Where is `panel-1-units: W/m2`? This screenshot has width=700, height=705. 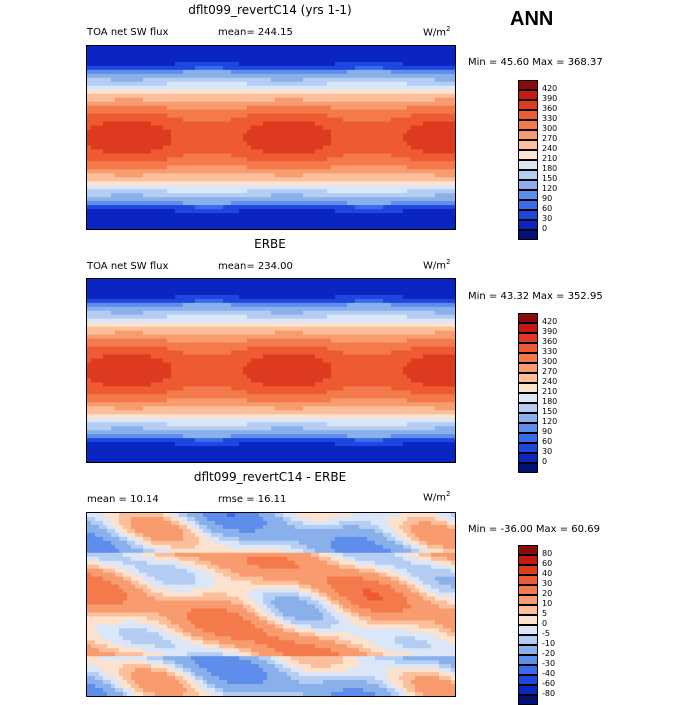
panel-1-units: W/m2 is located at coordinates (436, 31).